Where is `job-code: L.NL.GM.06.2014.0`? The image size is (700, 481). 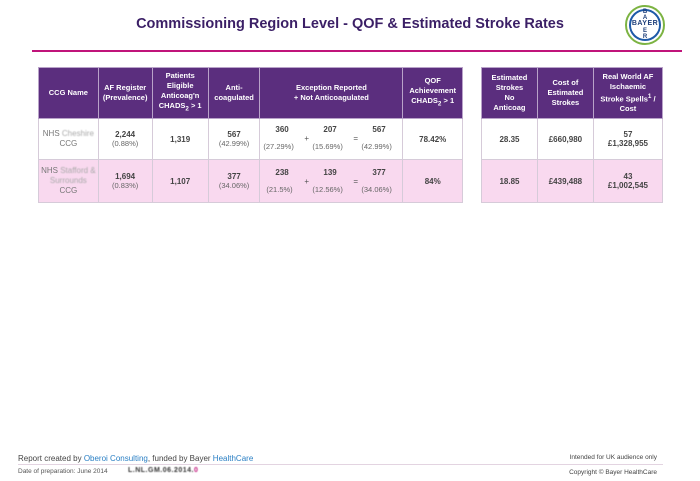 job-code: L.NL.GM.06.2014.0 is located at coordinates (163, 470).